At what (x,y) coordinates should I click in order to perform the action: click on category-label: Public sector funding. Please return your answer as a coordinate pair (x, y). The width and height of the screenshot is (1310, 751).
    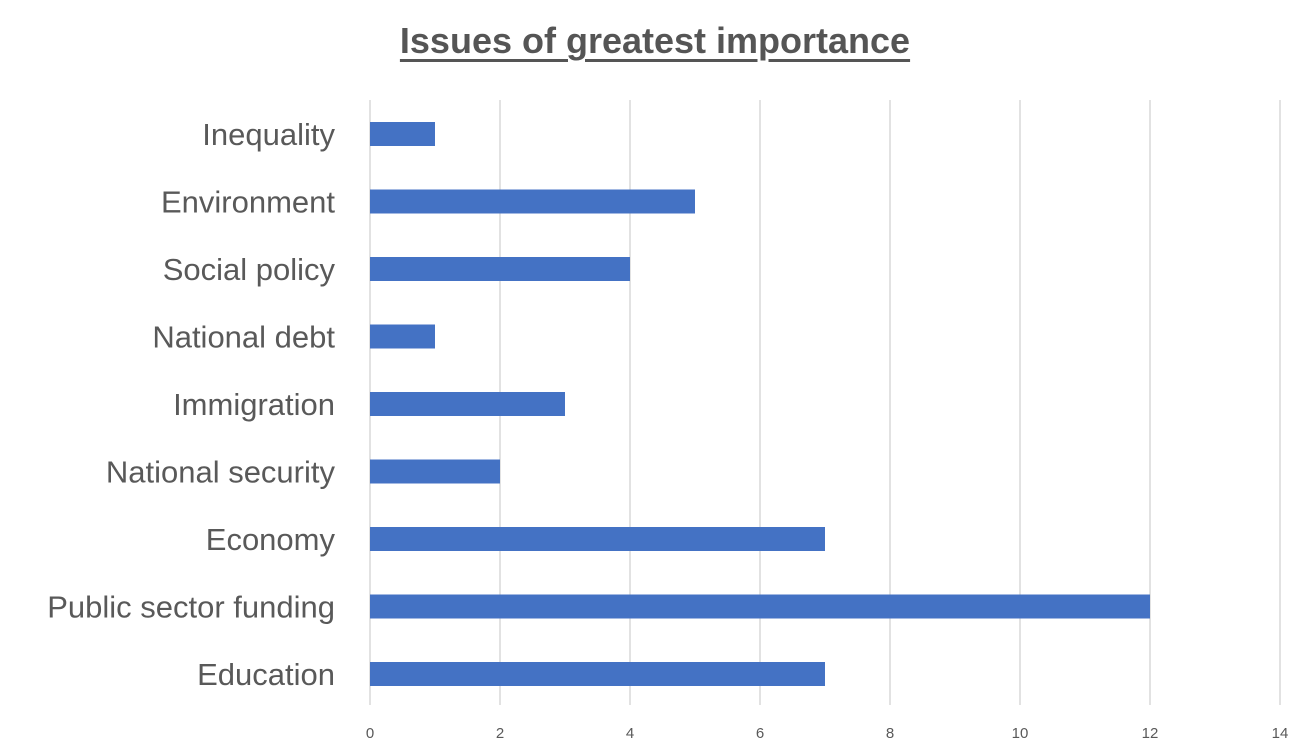
    Looking at the image, I should click on (191, 607).